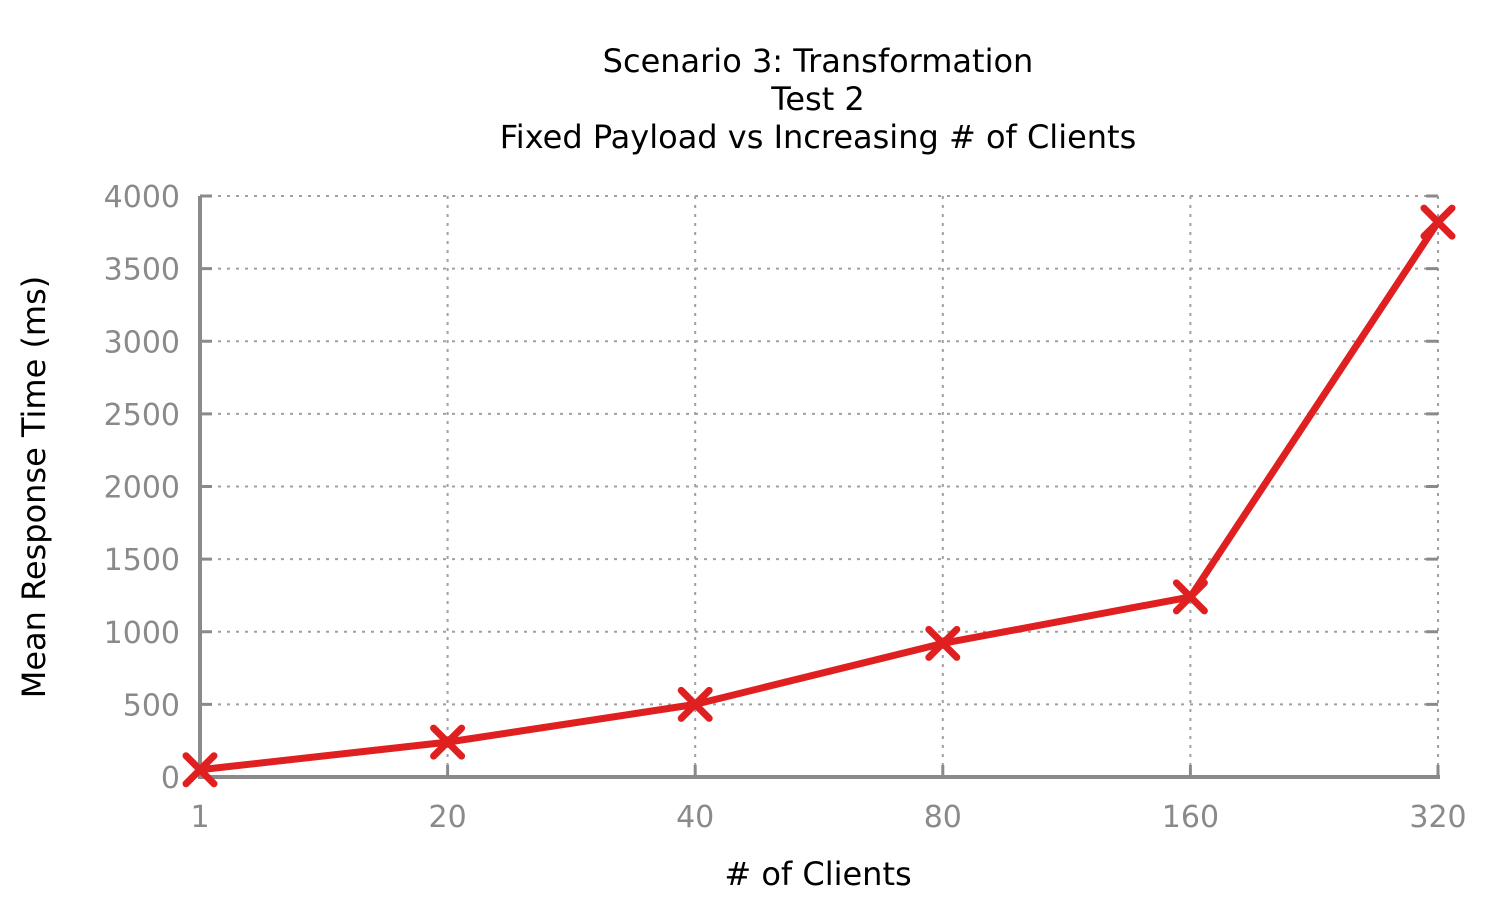  What do you see at coordinates (170, 778) in the screenshot?
I see `y-tick-label: 0` at bounding box center [170, 778].